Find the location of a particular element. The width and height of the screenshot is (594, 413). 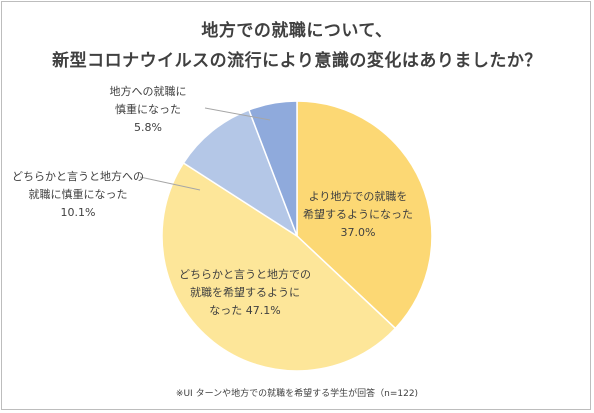

slice-label-somewhat-cautious: どちらかと言うと地方への就職に慎重になった 10.1% is located at coordinates (78, 194).